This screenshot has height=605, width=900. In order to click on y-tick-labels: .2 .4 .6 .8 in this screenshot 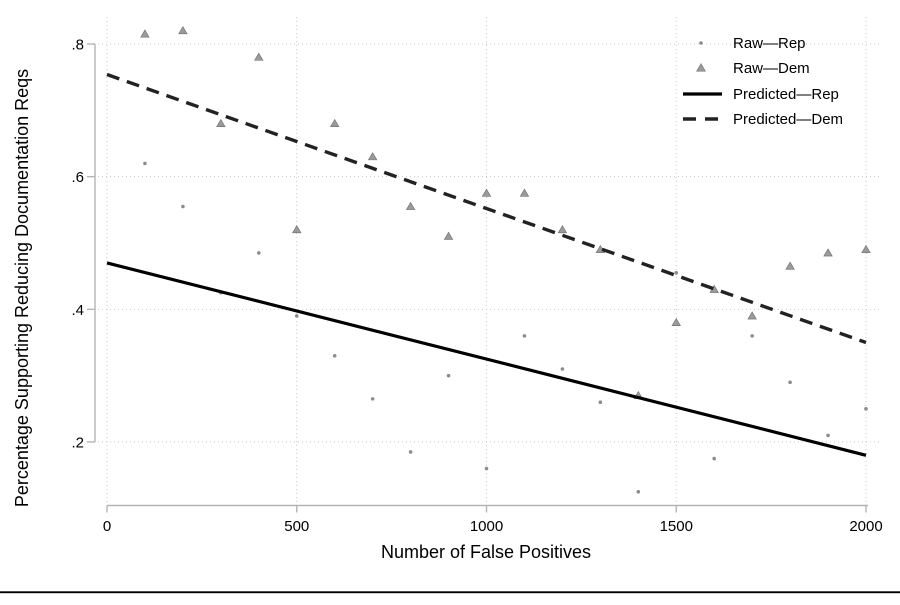, I will do `click(77, 244)`.